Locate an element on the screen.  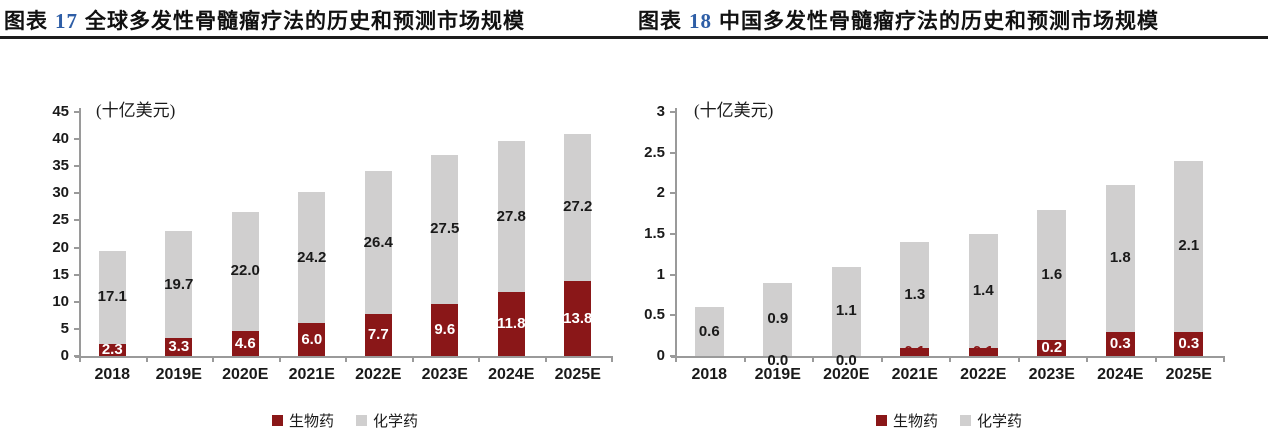
y-axis-tick-label: 40 is located at coordinates (60, 139).